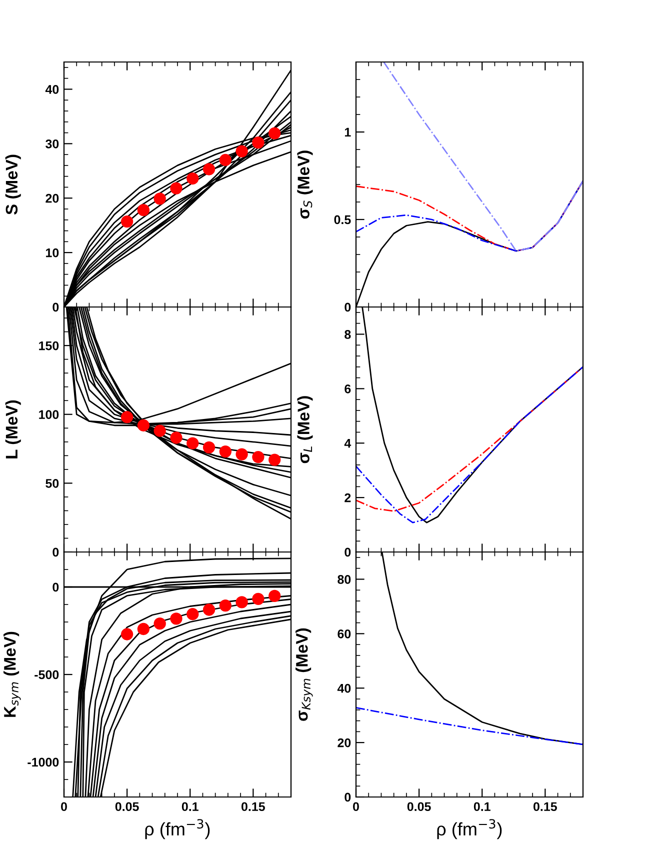  I want to click on y-tick-label: 150, so click(49, 345).